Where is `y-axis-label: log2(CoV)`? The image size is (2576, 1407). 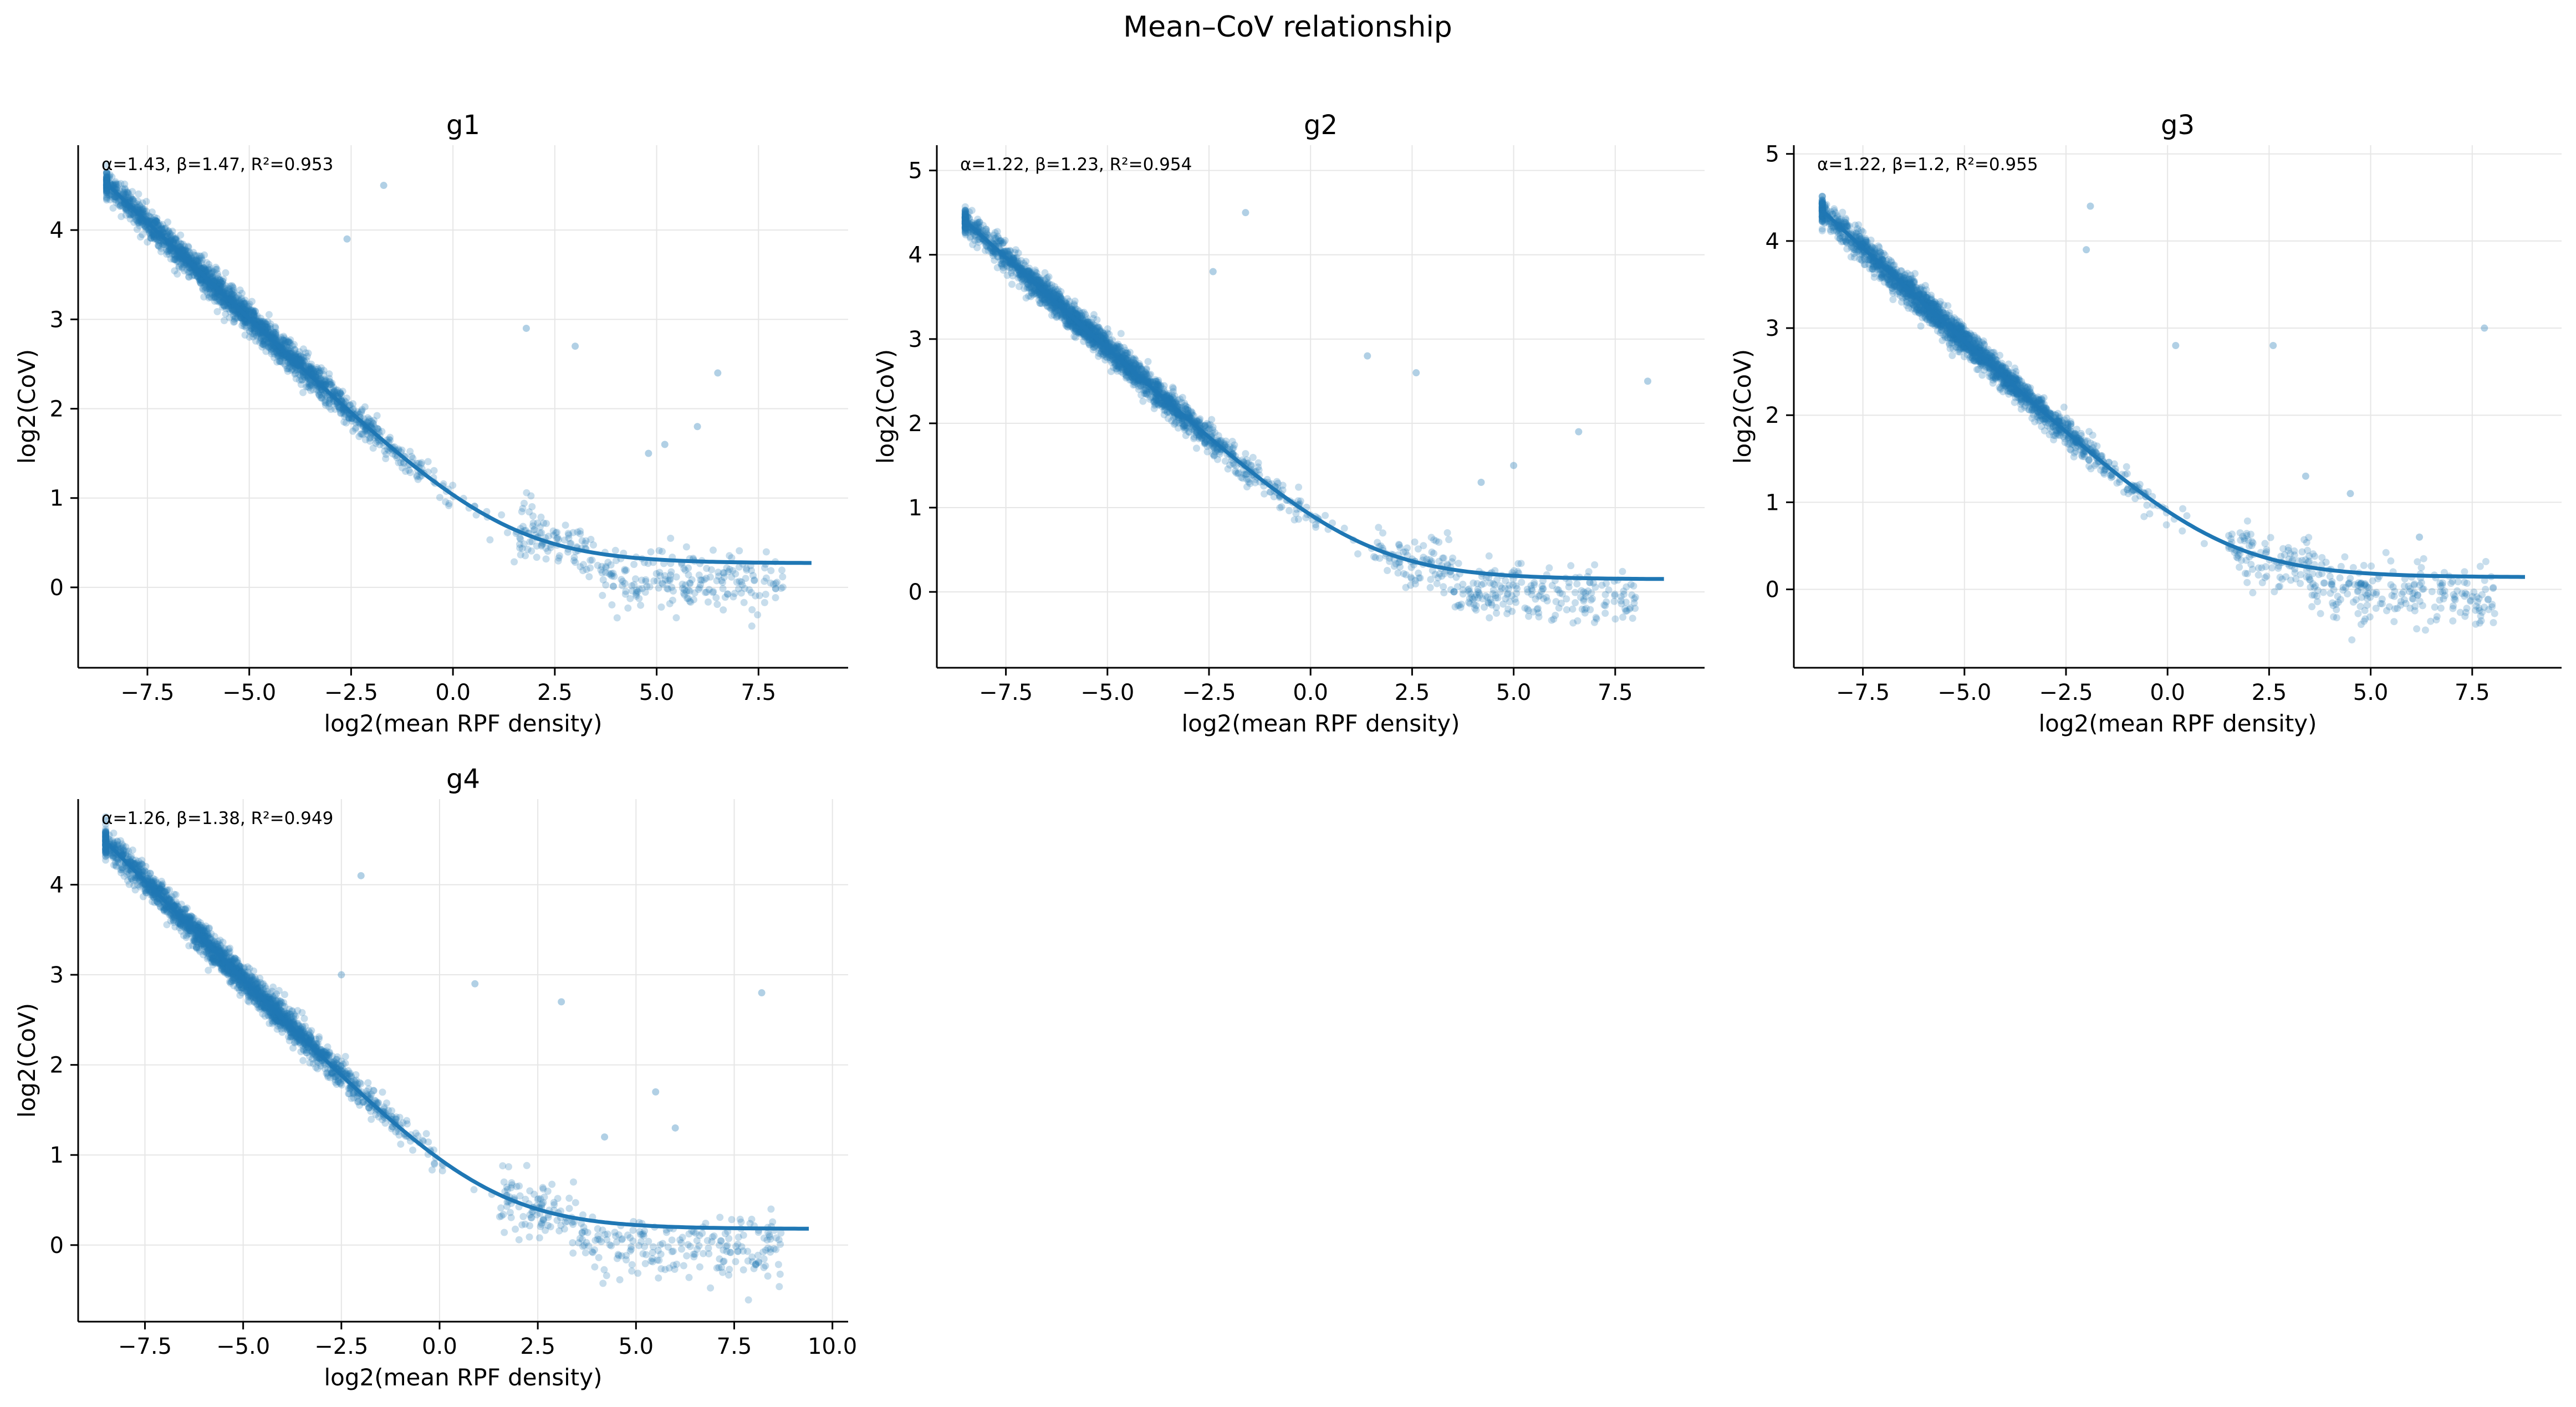 y-axis-label: log2(CoV) is located at coordinates (26, 406).